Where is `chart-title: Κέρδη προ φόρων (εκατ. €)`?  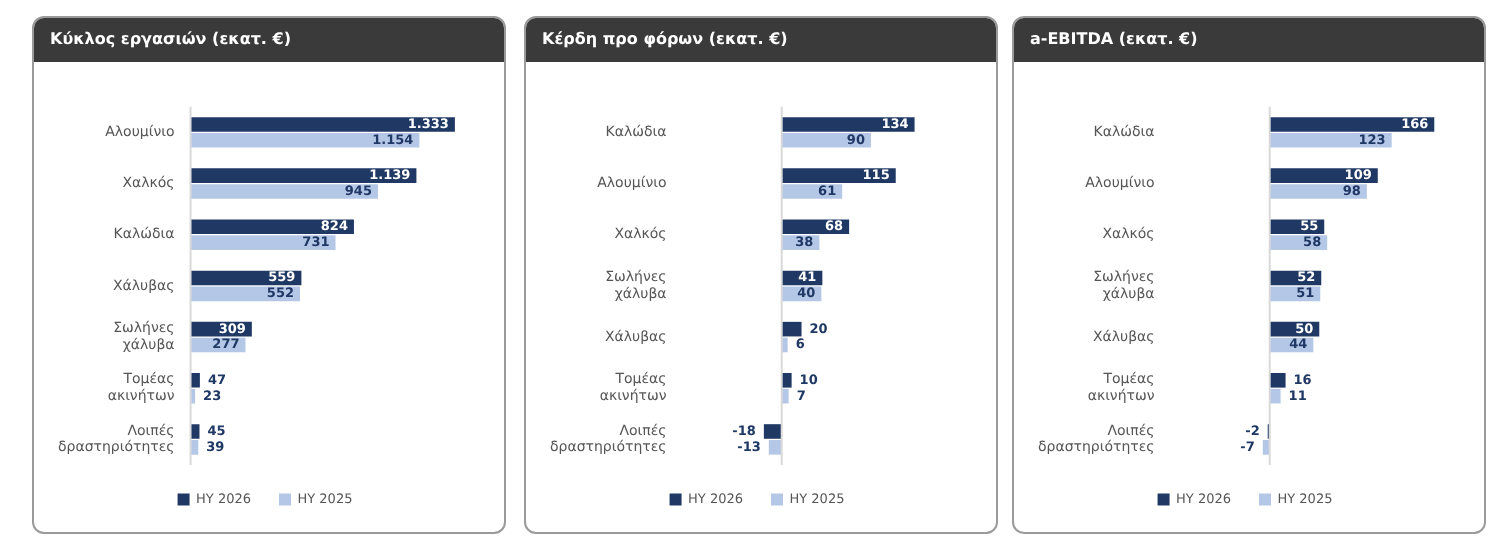
chart-title: Κέρδη προ φόρων (εκατ. €) is located at coordinates (761, 40).